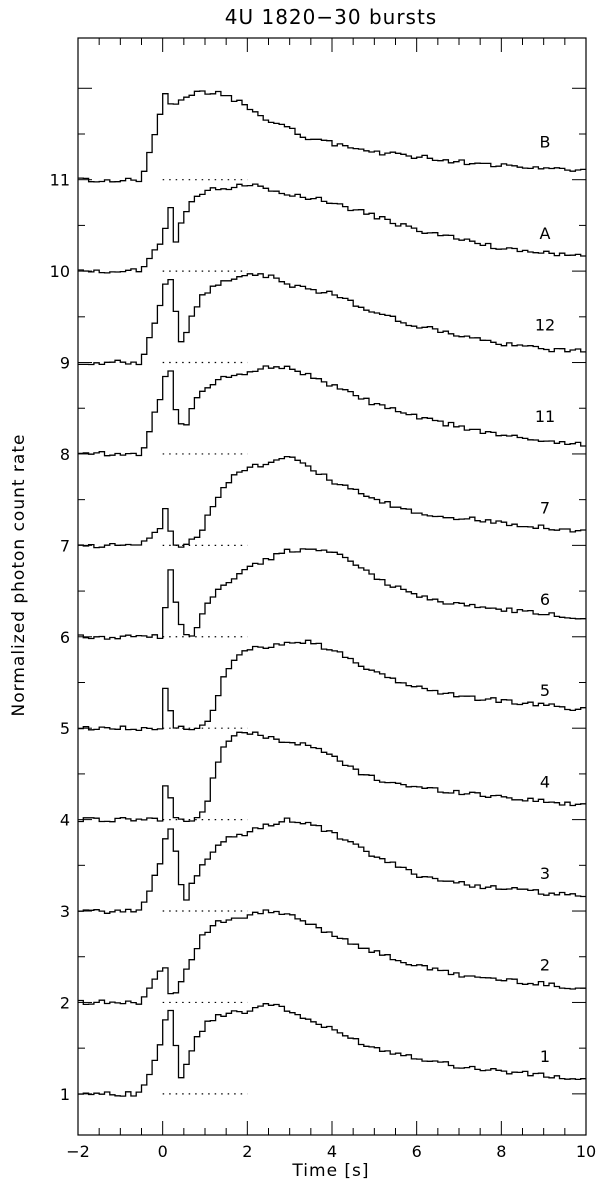  I want to click on y-tick-label: 8, so click(65, 454).